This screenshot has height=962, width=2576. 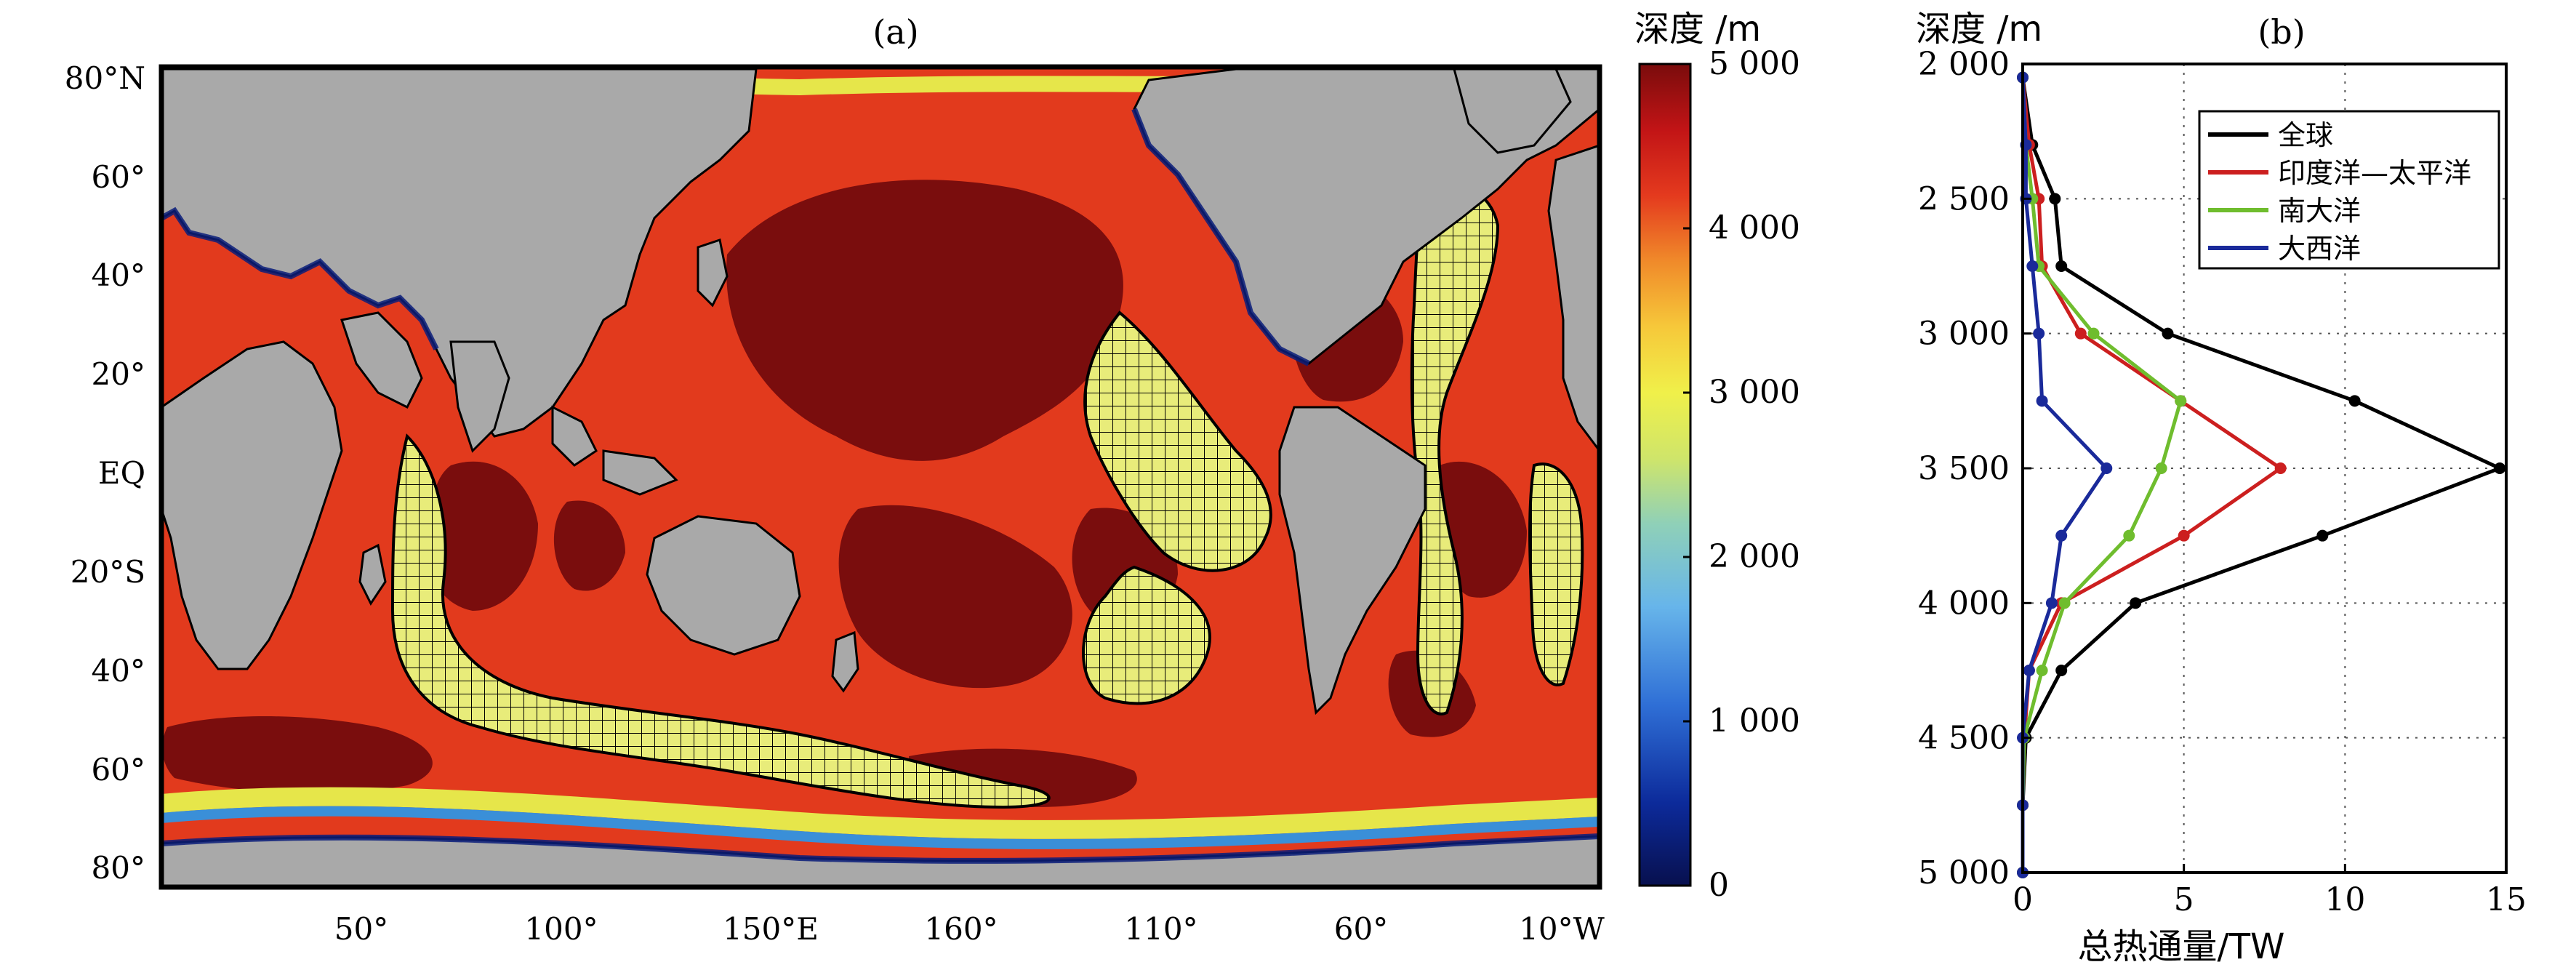 What do you see at coordinates (122, 473) in the screenshot?
I see `map-y-tick-eq: EQ` at bounding box center [122, 473].